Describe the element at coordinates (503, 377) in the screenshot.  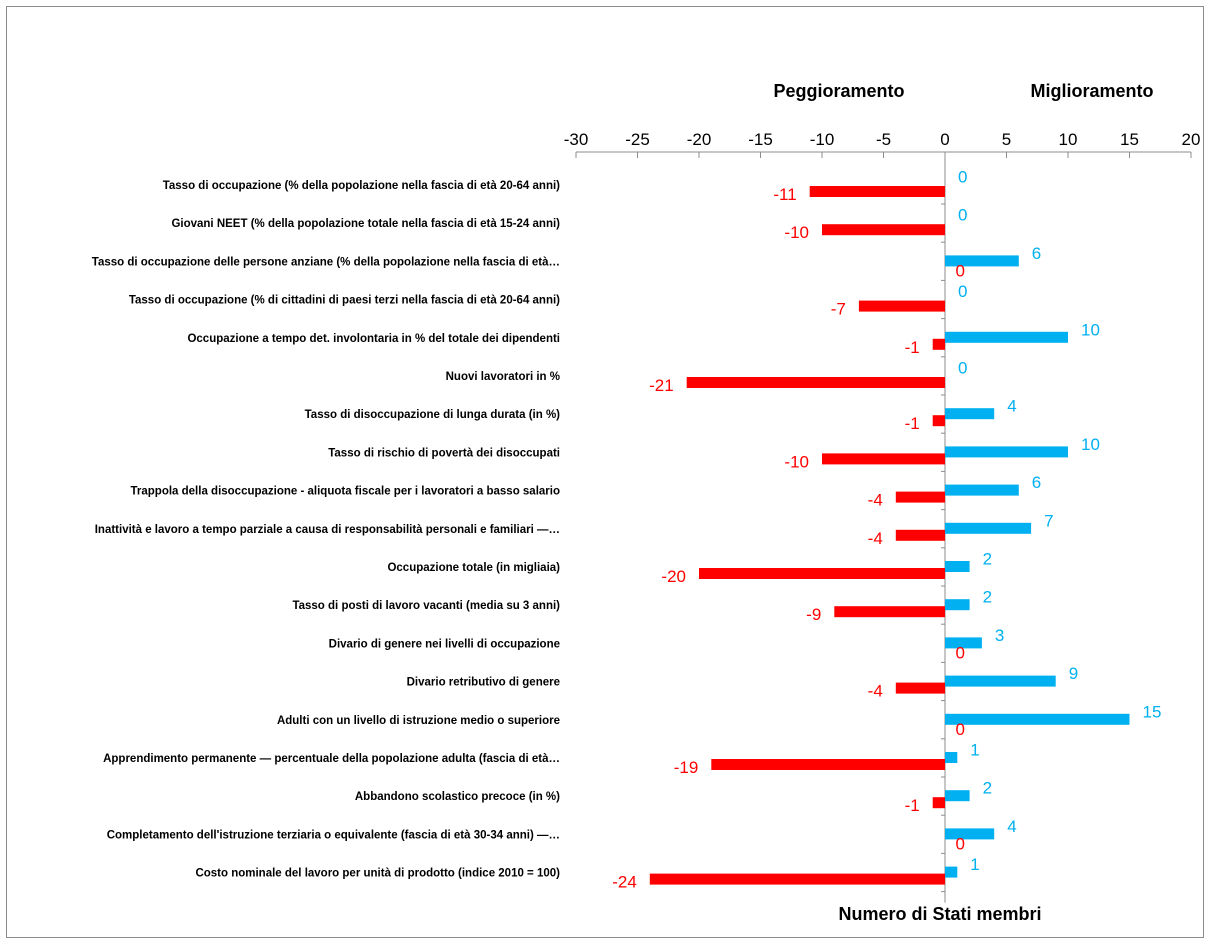
I see `category-label: Nuovi lavoratori in %` at that location.